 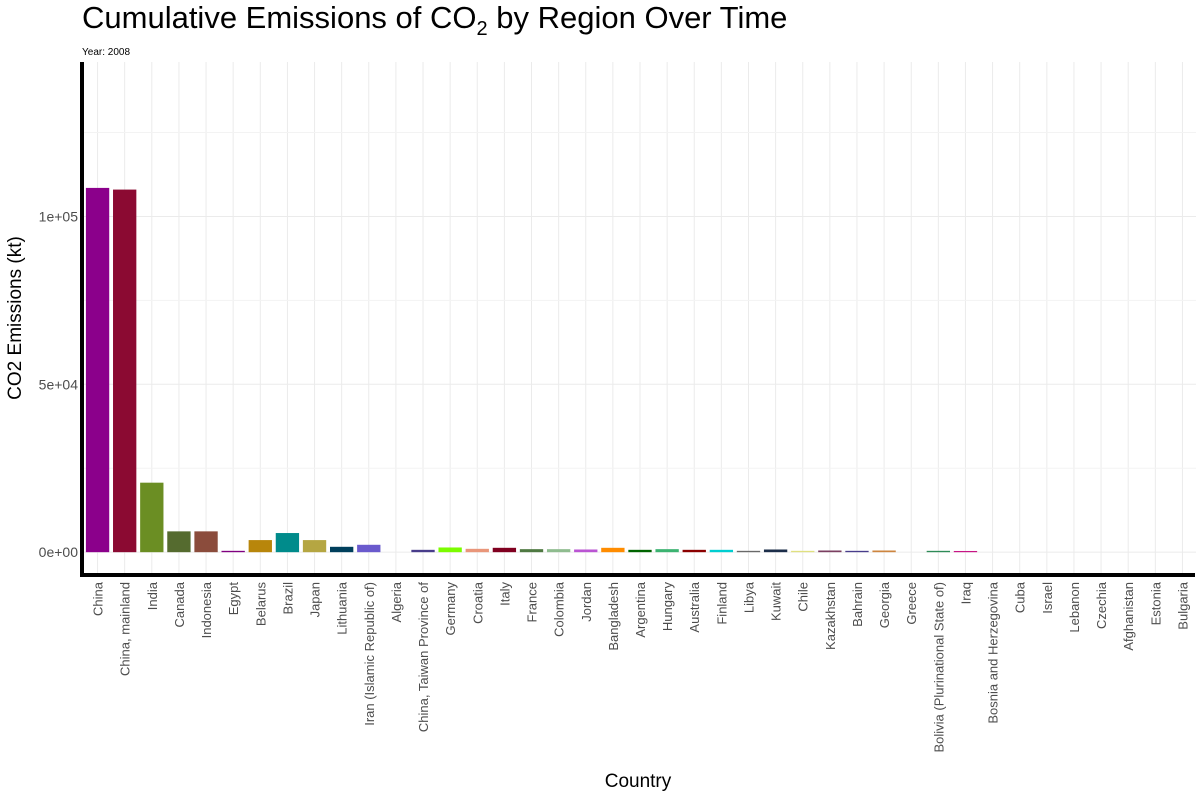 What do you see at coordinates (287, 598) in the screenshot?
I see `x-tick-label: Brazil` at bounding box center [287, 598].